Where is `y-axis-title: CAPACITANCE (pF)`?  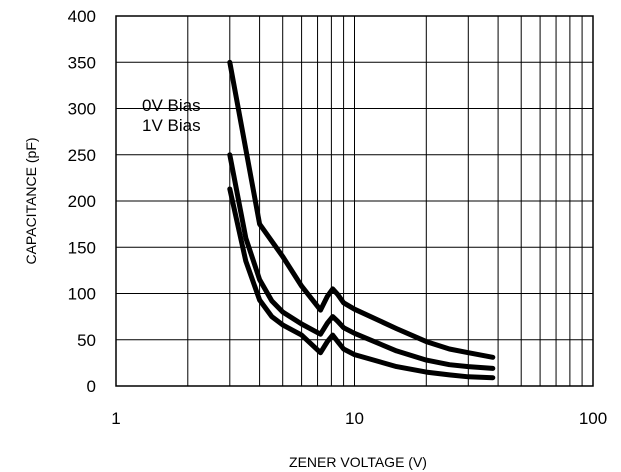 y-axis-title: CAPACITANCE (pF) is located at coordinates (31, 200).